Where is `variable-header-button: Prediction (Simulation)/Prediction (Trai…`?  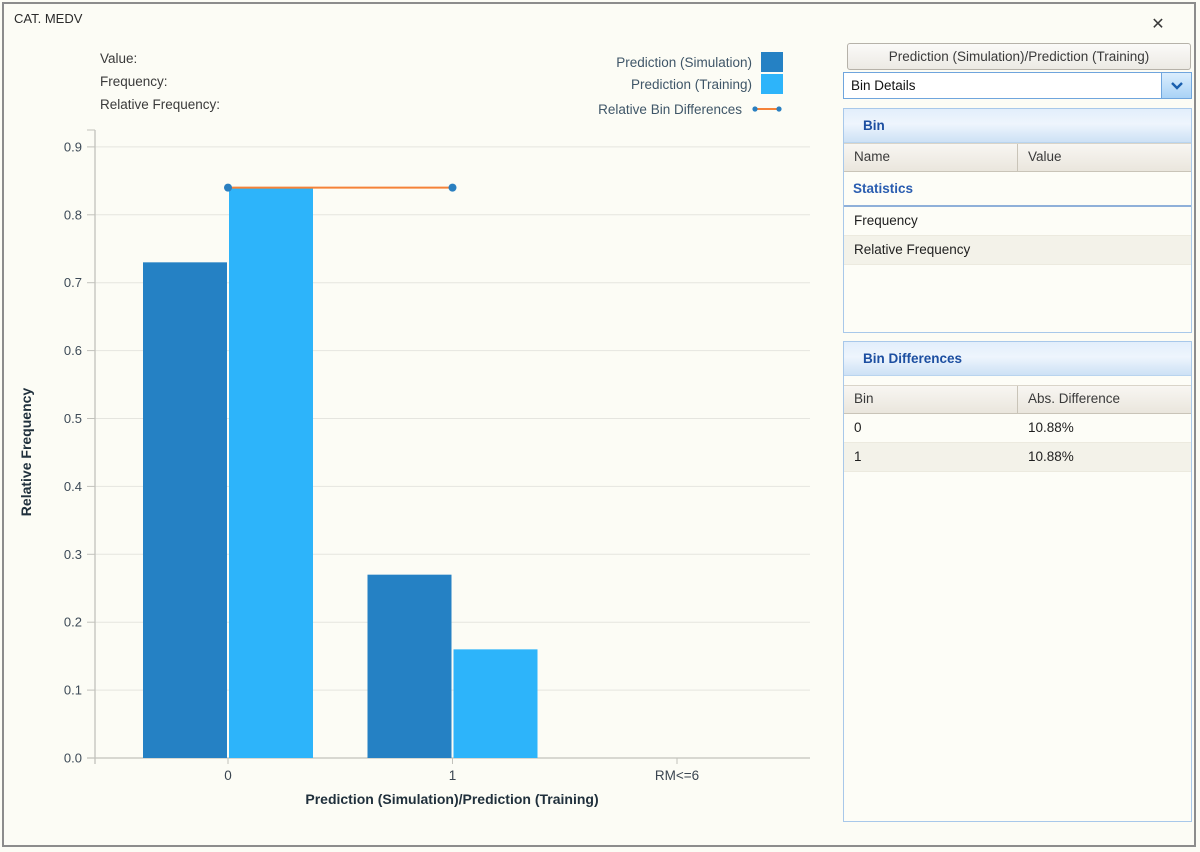 variable-header-button: Prediction (Simulation)/Prediction (Trai… is located at coordinates (1019, 56).